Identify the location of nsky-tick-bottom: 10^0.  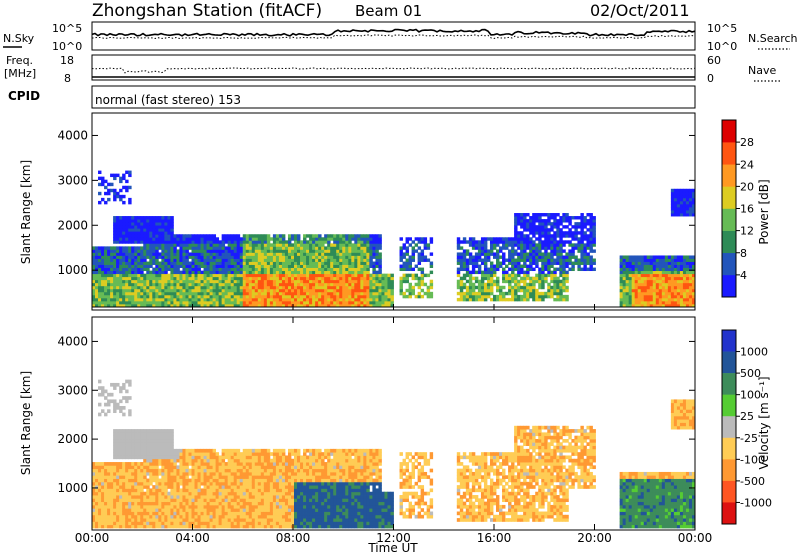
(67, 46).